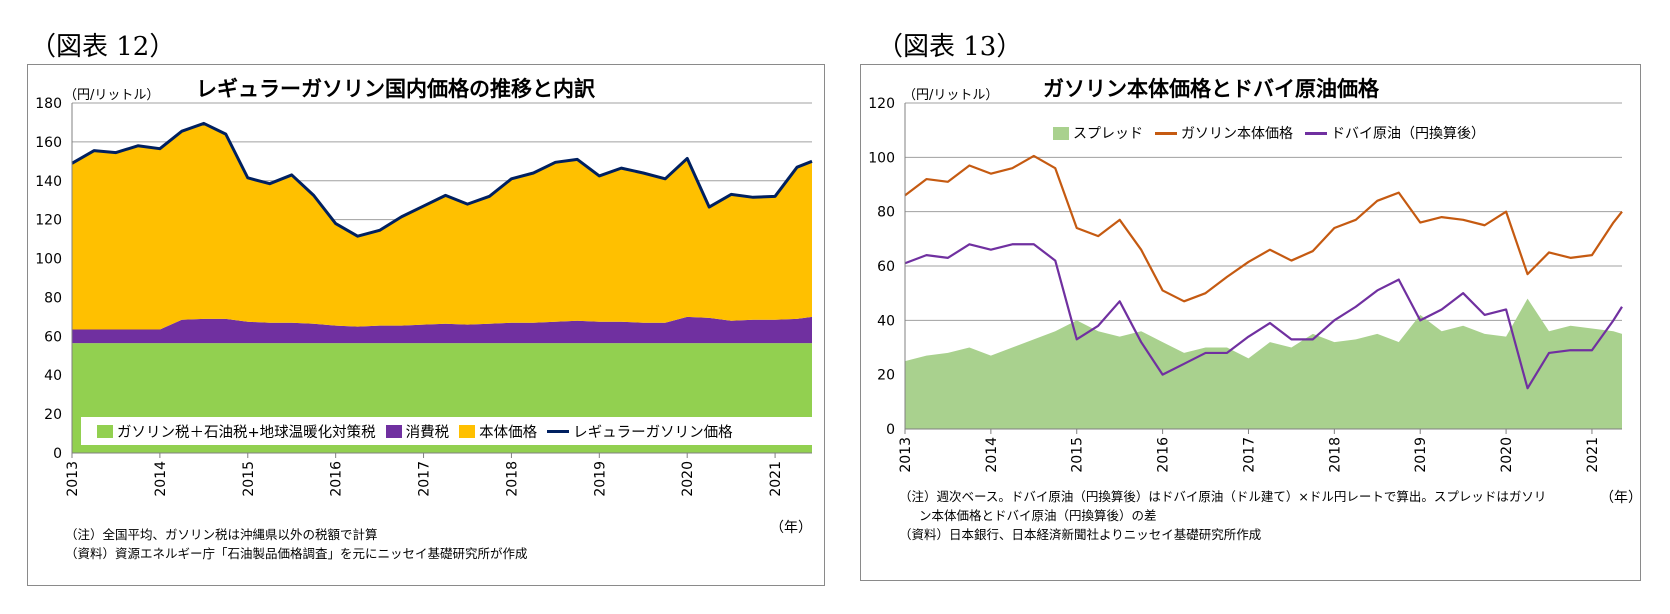  I want to click on legend-swatch-consumption-tax, so click(393, 431).